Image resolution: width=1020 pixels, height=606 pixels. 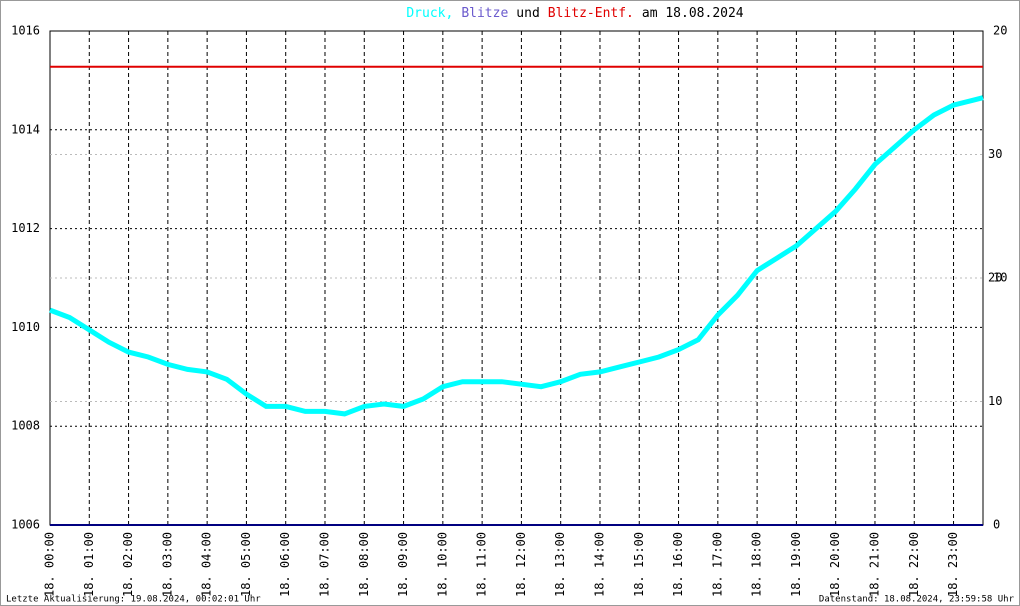 What do you see at coordinates (25, 426) in the screenshot?
I see `y-tick-label: 1008` at bounding box center [25, 426].